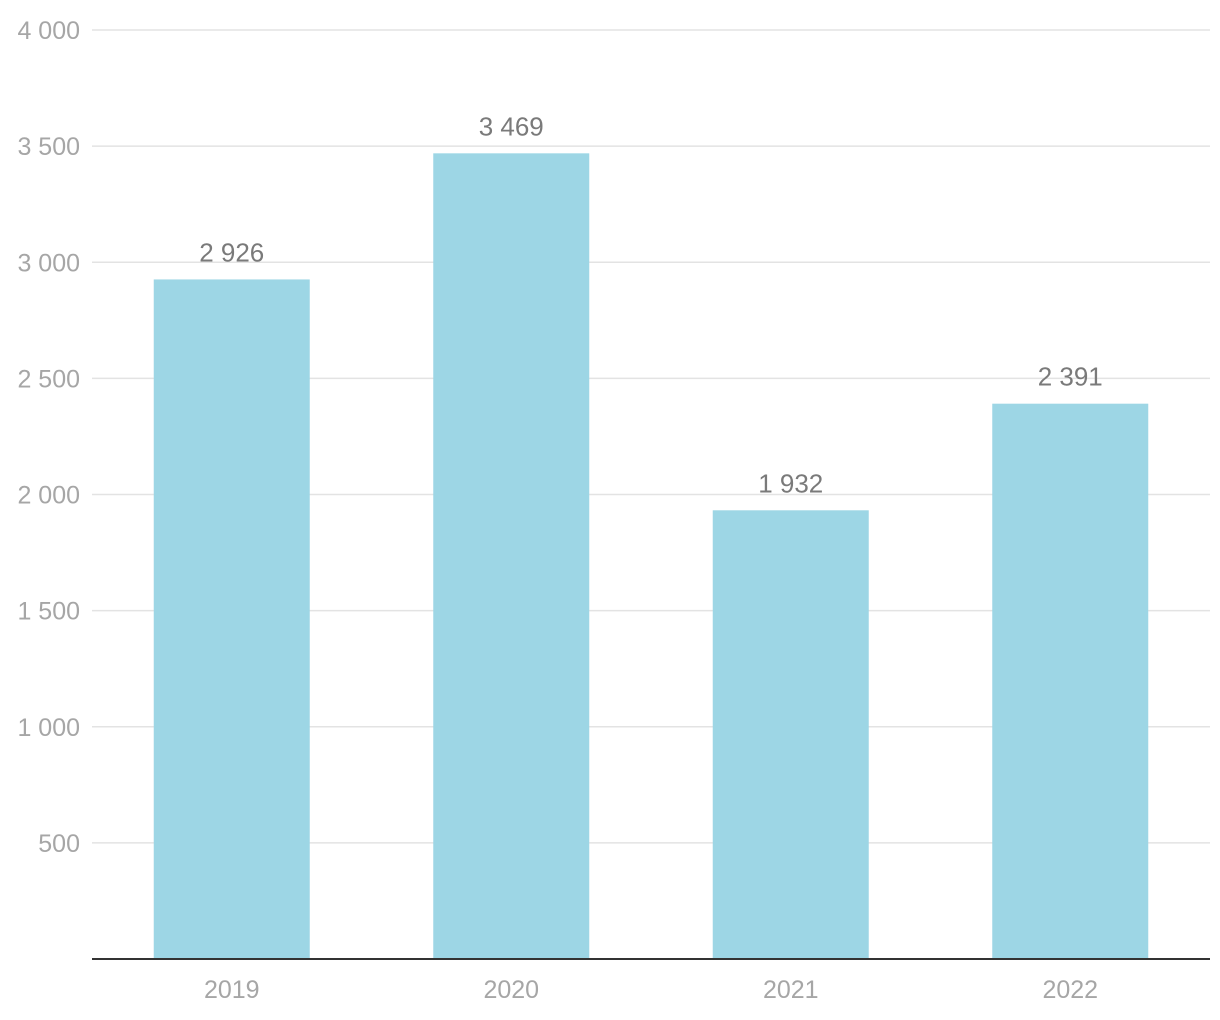 The width and height of the screenshot is (1220, 1020). What do you see at coordinates (790, 483) in the screenshot?
I see `bar-value-label: 1 932` at bounding box center [790, 483].